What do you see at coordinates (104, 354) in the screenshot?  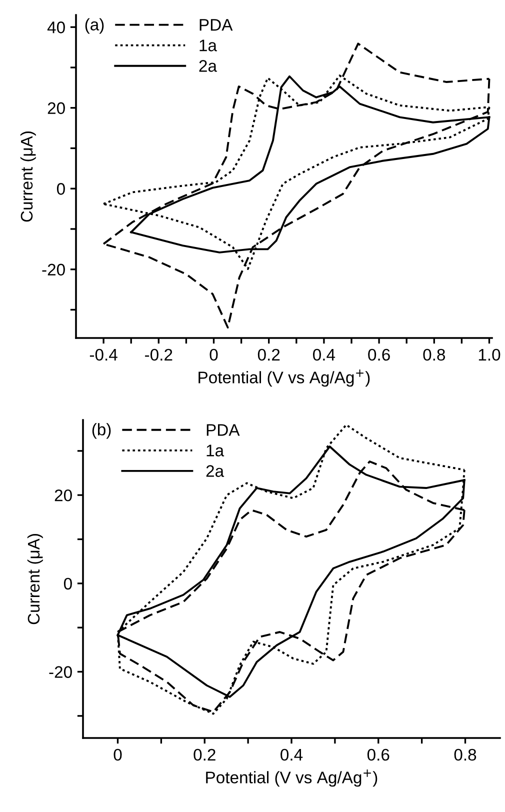 I see `x-tick-label: -0.4` at bounding box center [104, 354].